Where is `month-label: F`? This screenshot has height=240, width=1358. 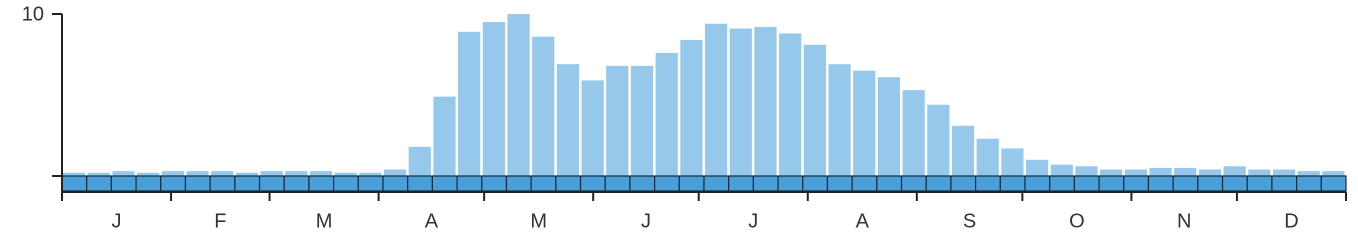 month-label: F is located at coordinates (220, 221).